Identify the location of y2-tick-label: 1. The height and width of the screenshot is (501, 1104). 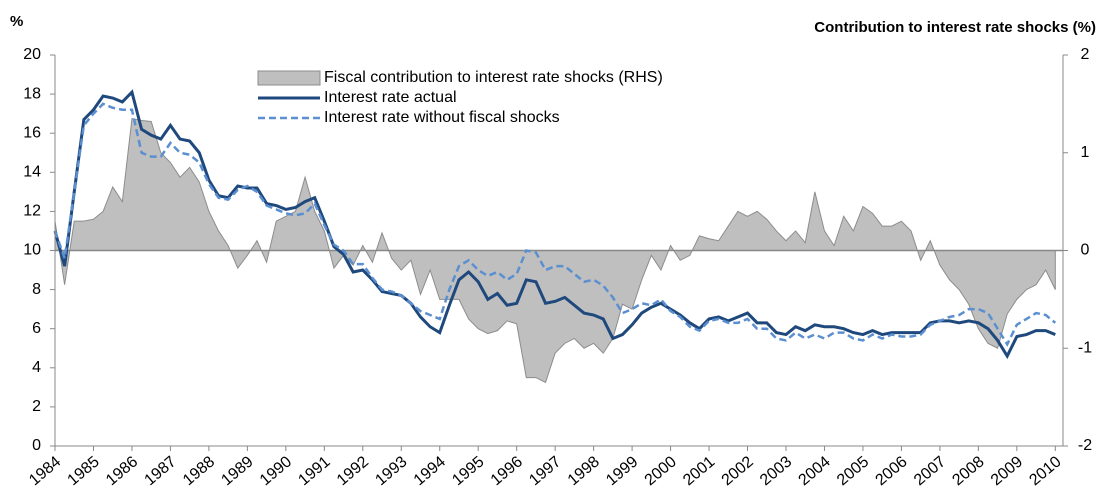
(1085, 152).